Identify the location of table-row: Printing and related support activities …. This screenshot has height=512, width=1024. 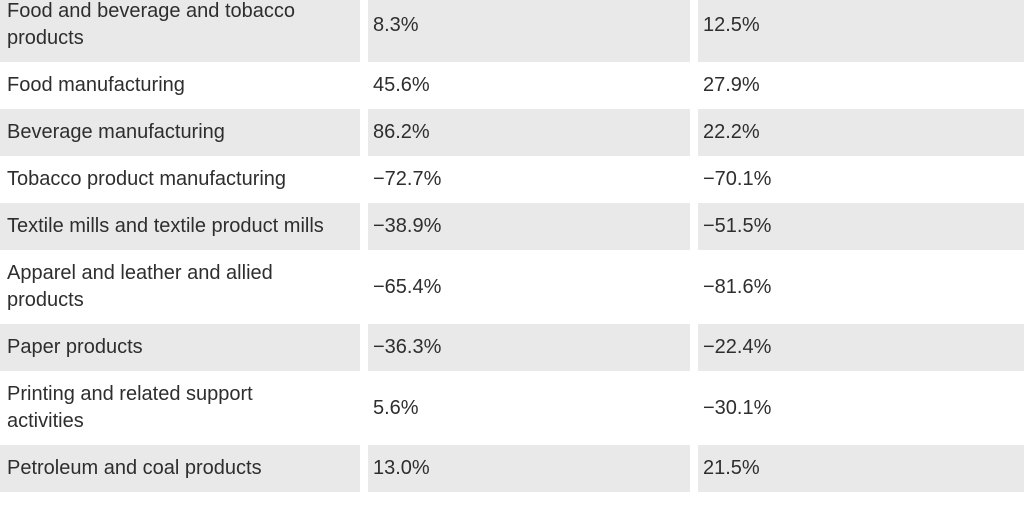
(512, 408).